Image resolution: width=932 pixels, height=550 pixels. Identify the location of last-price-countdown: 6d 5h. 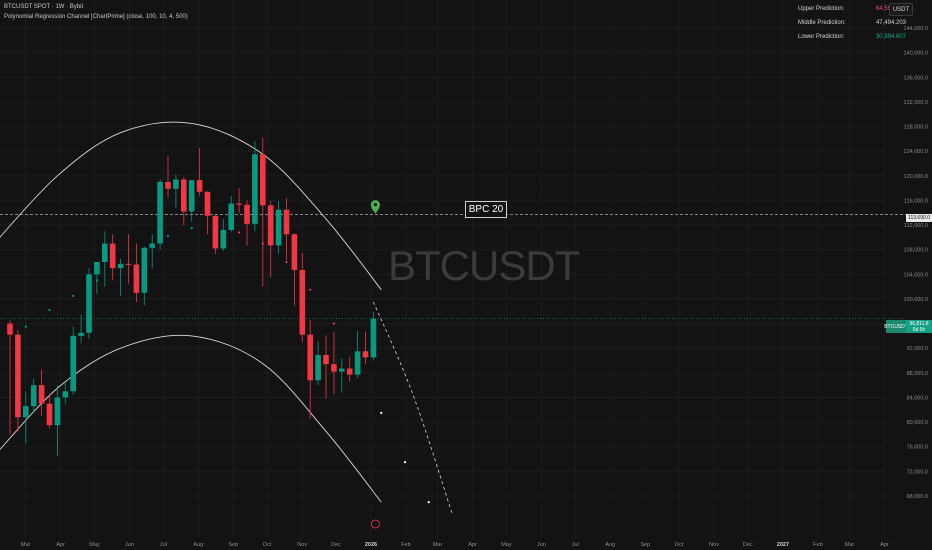
(919, 329).